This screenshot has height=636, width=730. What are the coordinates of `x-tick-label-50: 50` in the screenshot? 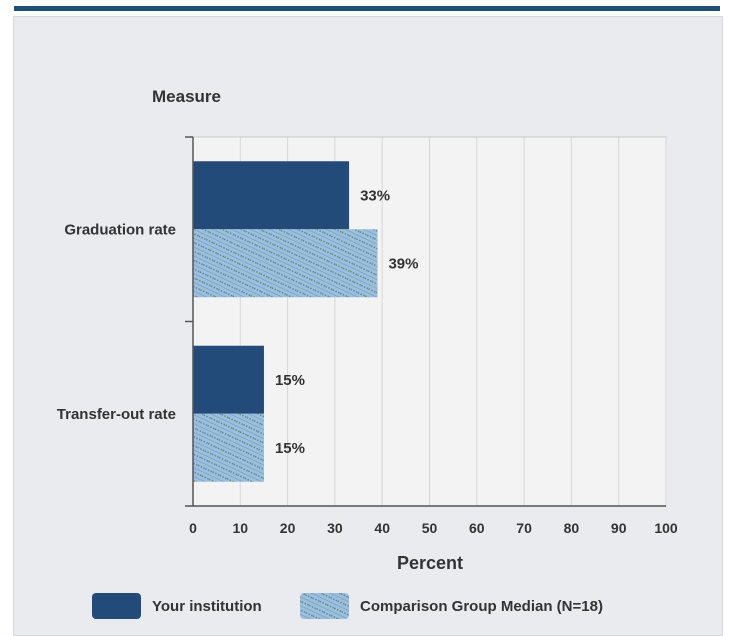 It's located at (430, 528).